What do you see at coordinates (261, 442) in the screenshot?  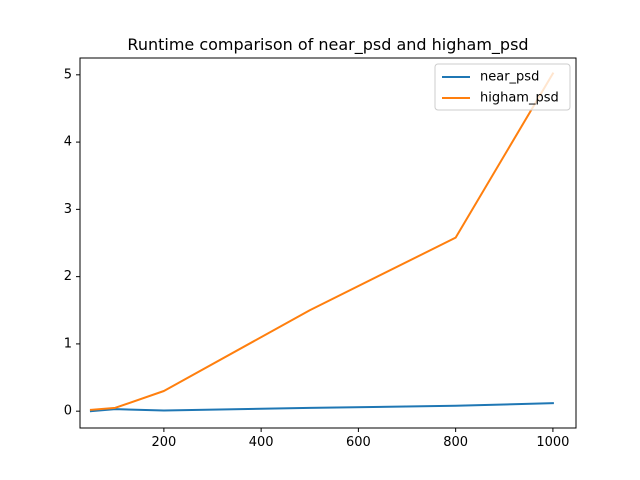 I see `x-tick-label: 400` at bounding box center [261, 442].